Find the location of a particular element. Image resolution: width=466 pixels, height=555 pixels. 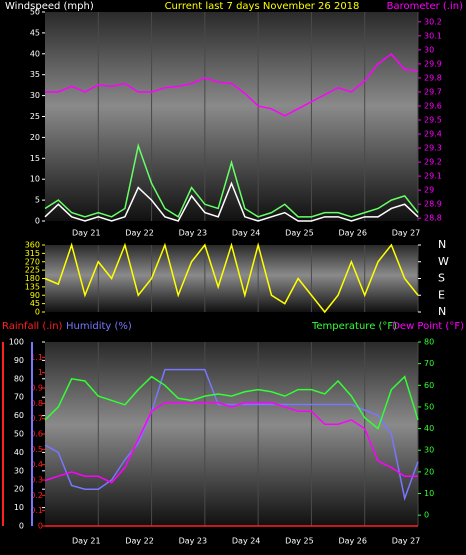

y-tick-label: 0.9 is located at coordinates (36, 388).